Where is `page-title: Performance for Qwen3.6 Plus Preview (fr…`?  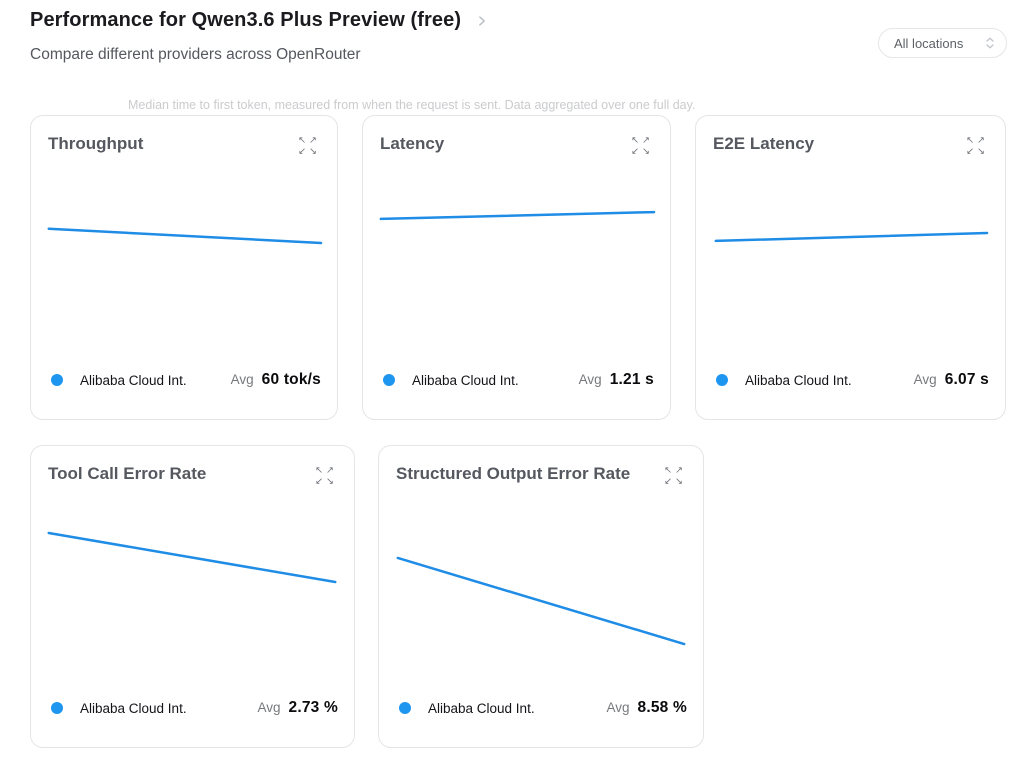 page-title: Performance for Qwen3.6 Plus Preview (fr… is located at coordinates (246, 20).